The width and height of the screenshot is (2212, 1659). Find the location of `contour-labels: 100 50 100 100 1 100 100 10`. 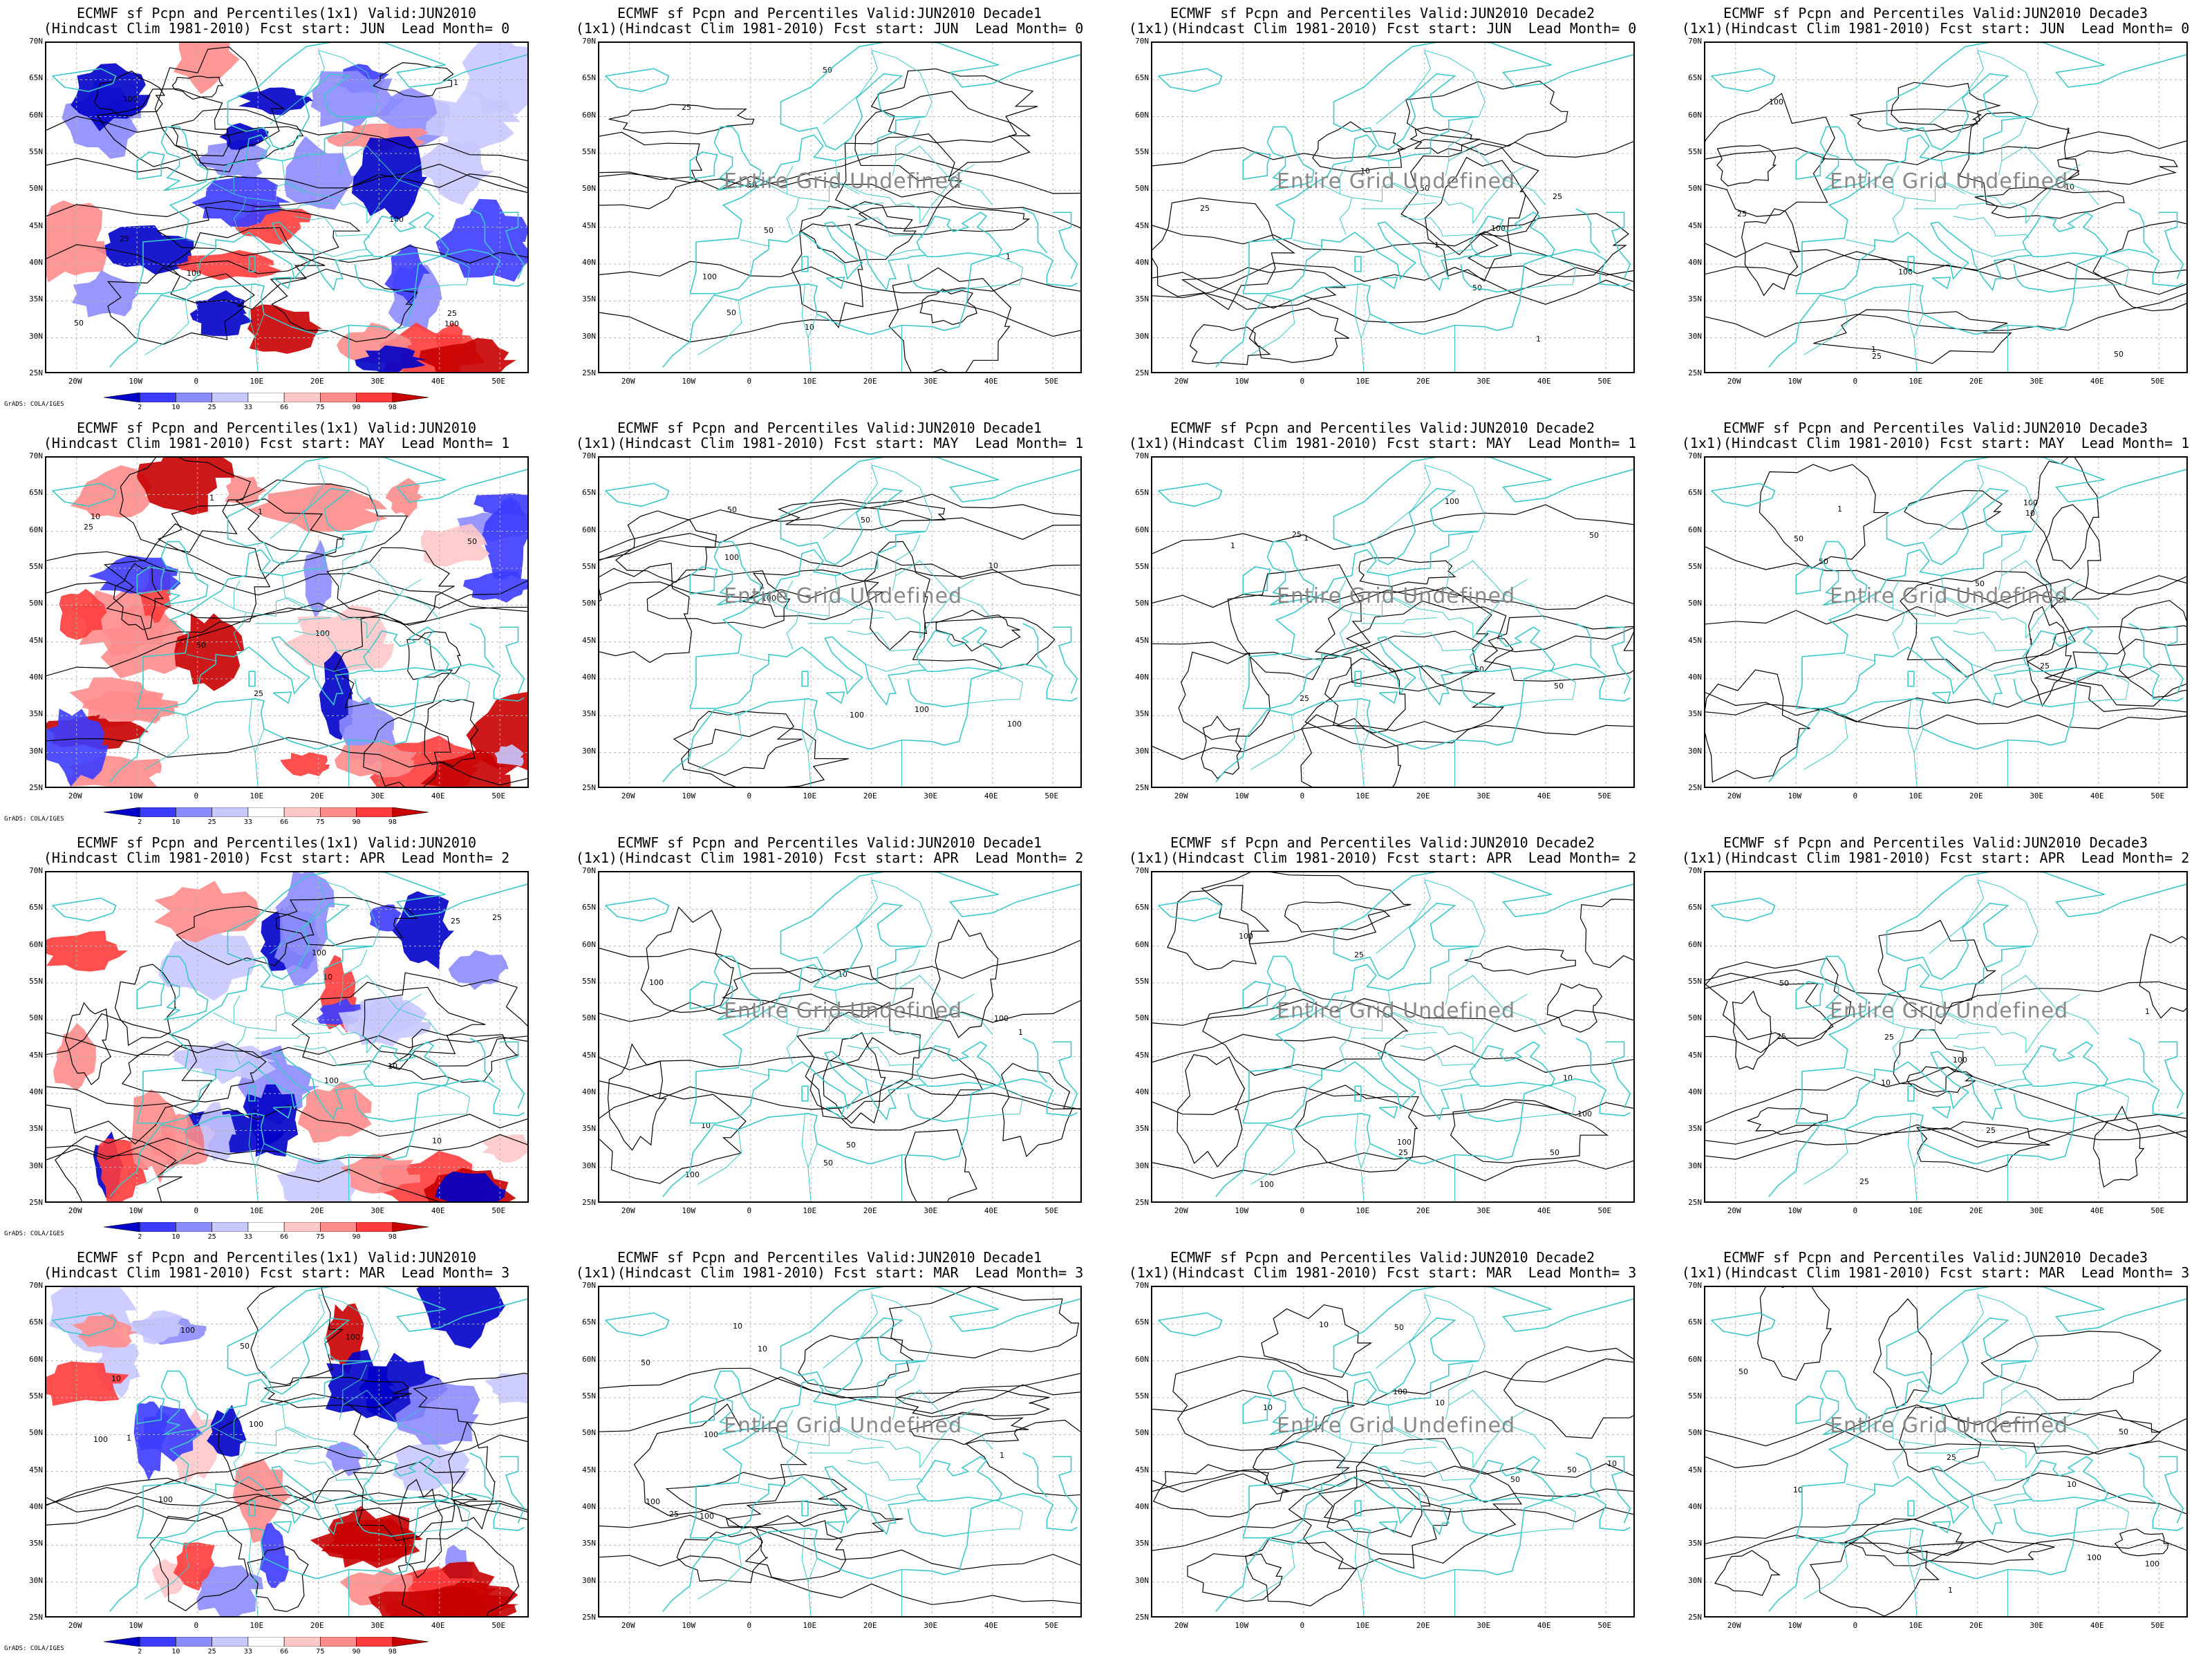

contour-labels: 100 50 100 100 1 100 100 10 is located at coordinates (226, 1415).